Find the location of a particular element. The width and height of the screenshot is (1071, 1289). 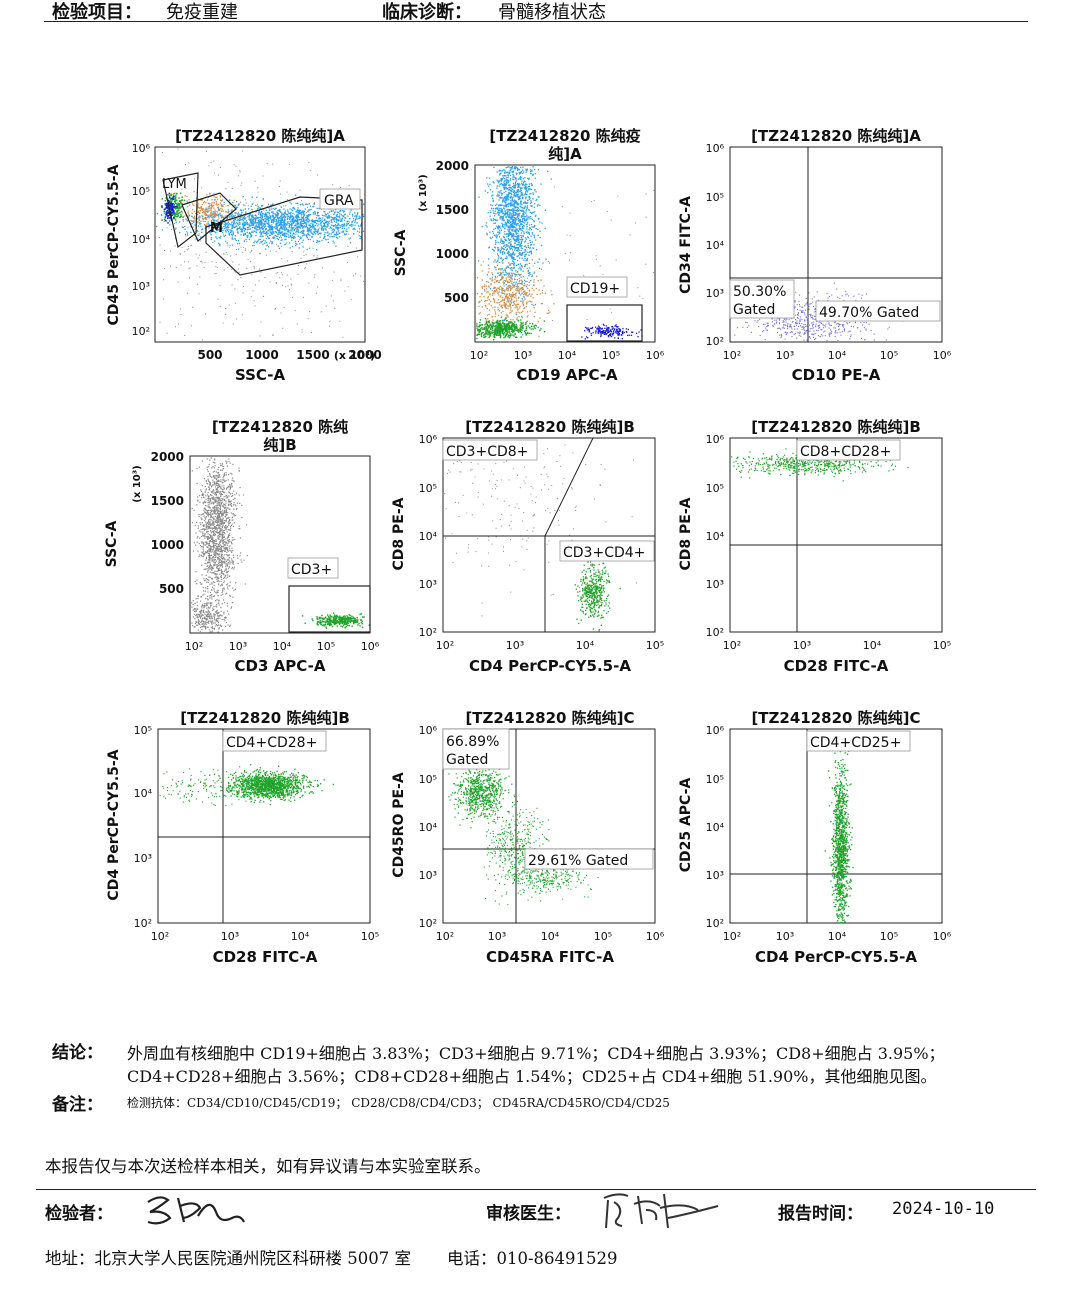

gate-label-lym: LYM is located at coordinates (174, 184).